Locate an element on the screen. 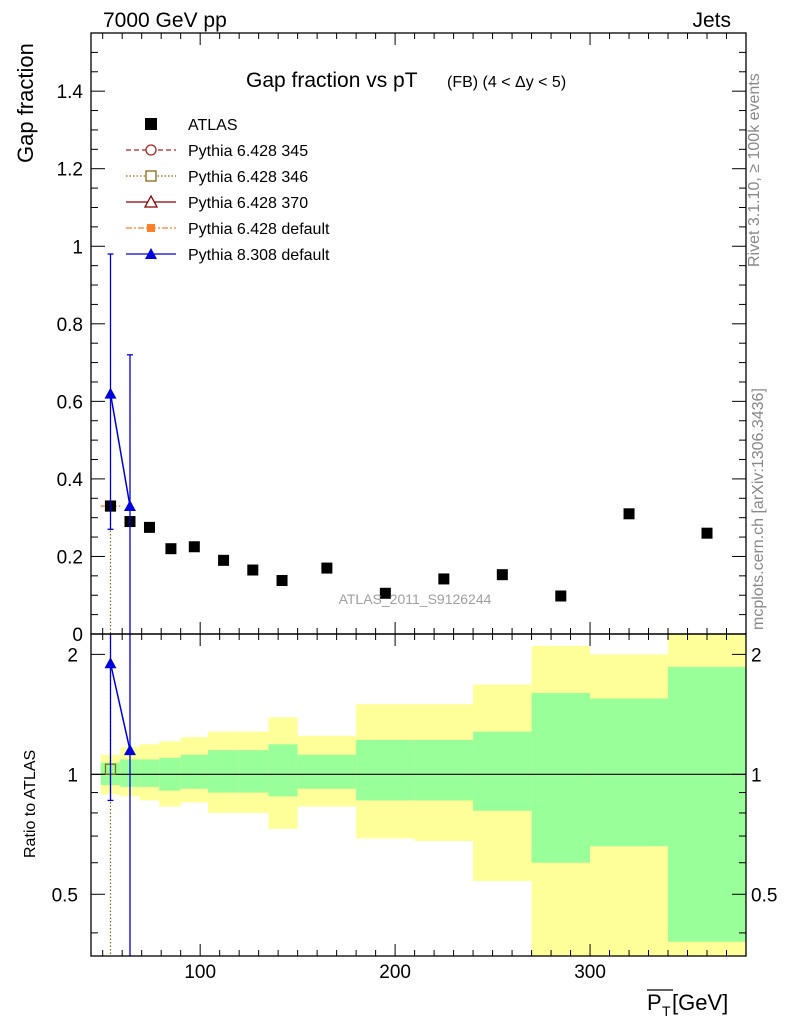 Image resolution: width=786 pixels, height=1024 pixels. bottom-y-tick-label-right: 1 is located at coordinates (756, 775).